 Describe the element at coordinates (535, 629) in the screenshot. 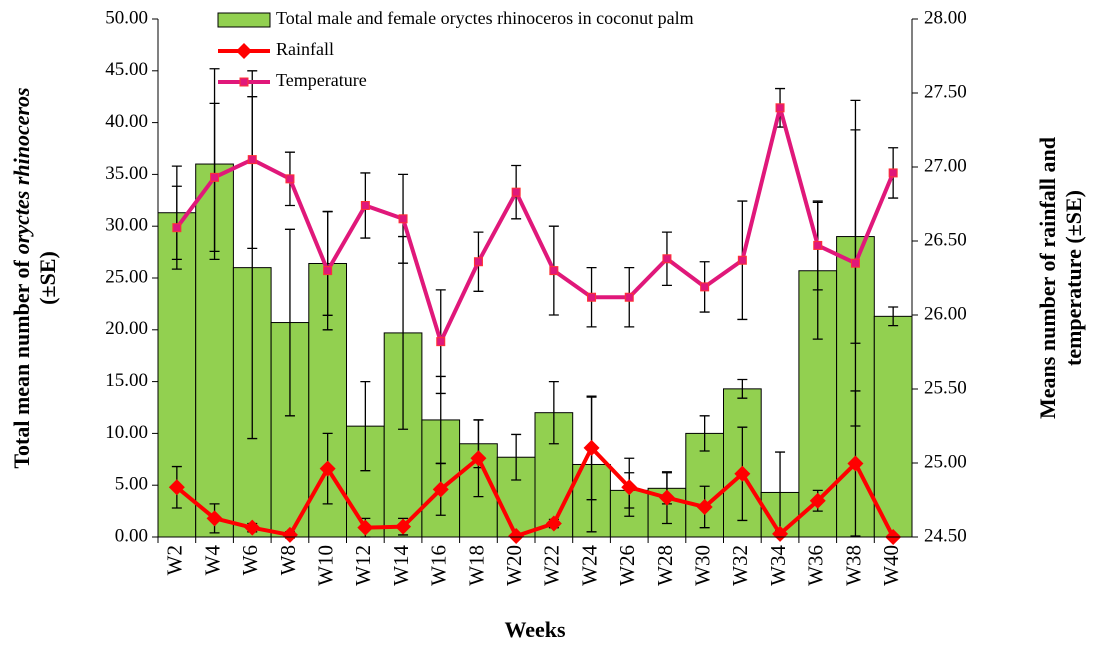

I see `x-axis-title: Weeks` at that location.